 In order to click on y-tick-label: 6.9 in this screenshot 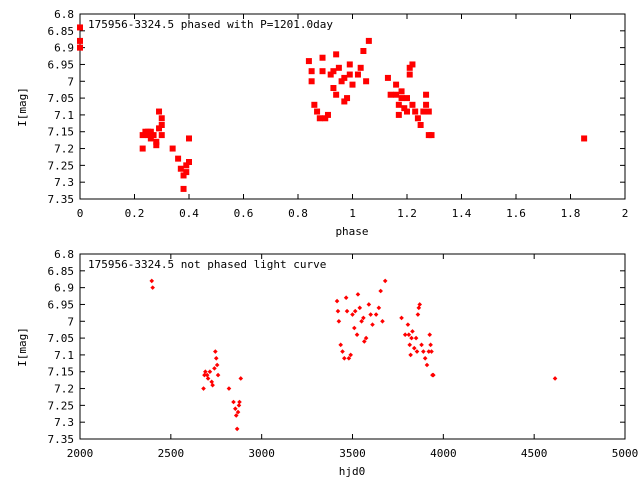, I will do `click(64, 48)`.